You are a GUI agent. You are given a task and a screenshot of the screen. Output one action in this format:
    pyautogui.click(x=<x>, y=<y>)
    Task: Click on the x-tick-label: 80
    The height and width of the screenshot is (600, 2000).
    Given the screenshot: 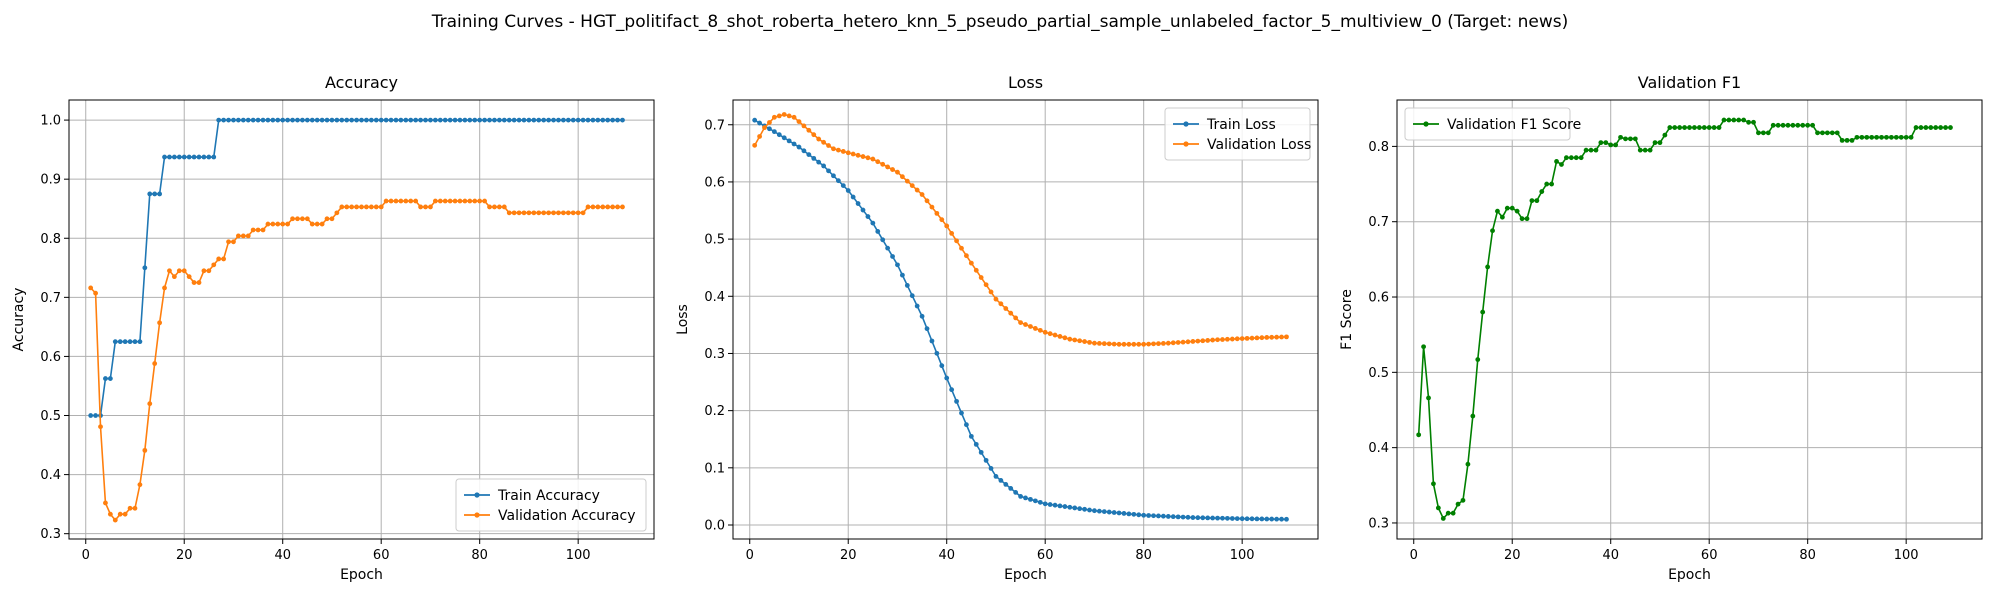 What is the action you would take?
    pyautogui.click(x=1143, y=555)
    